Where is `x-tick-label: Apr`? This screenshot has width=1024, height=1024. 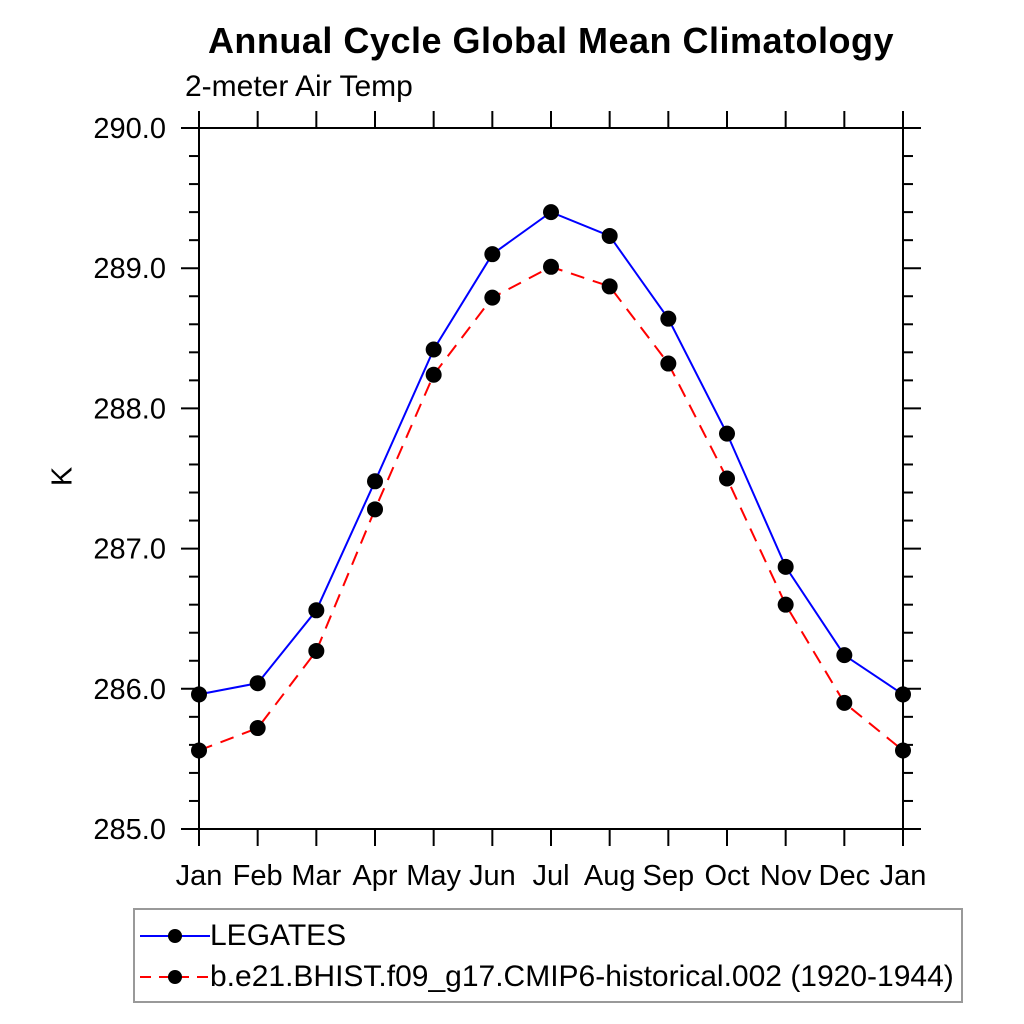 x-tick-label: Apr is located at coordinates (374, 876).